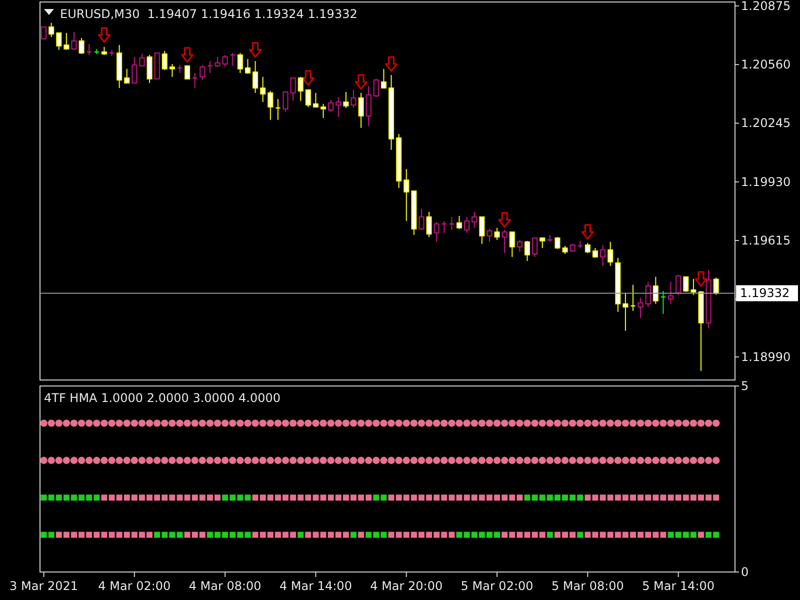  What do you see at coordinates (766, 65) in the screenshot?
I see `y-tick-label: 1.20560` at bounding box center [766, 65].